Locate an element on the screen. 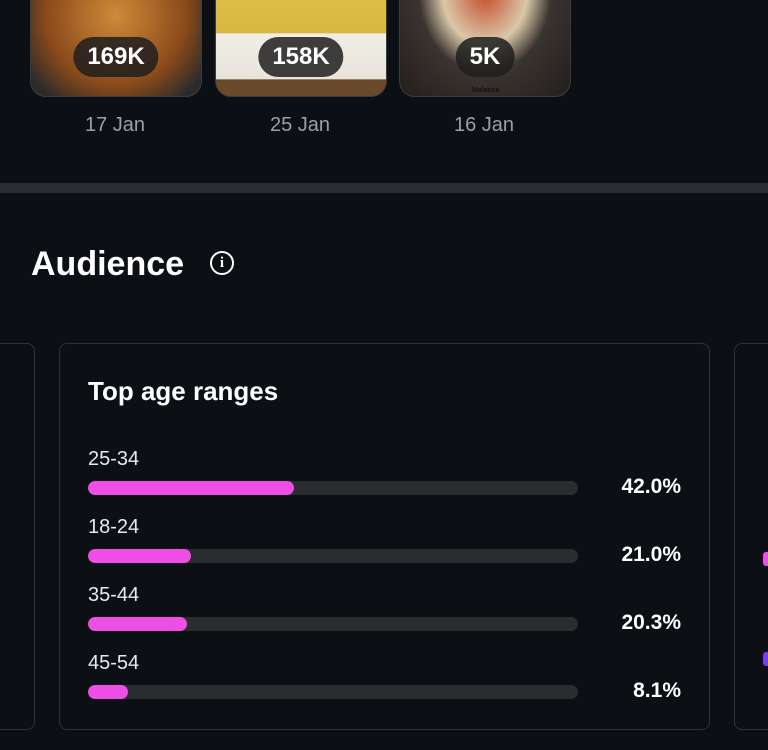 This screenshot has width=768, height=750. video-date: 25 Jan is located at coordinates (300, 125).